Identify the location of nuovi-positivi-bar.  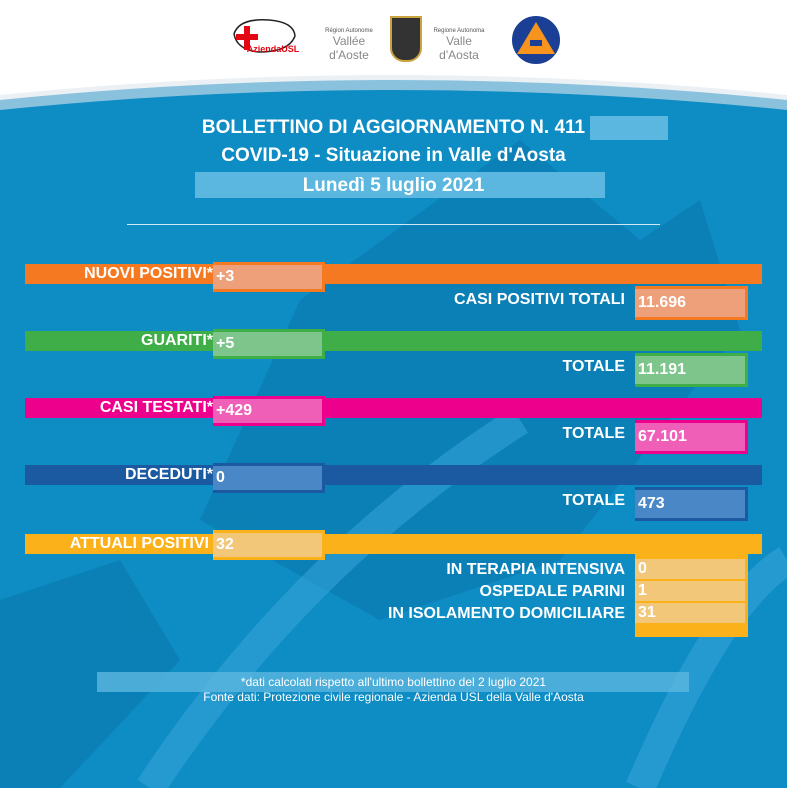
(393, 274).